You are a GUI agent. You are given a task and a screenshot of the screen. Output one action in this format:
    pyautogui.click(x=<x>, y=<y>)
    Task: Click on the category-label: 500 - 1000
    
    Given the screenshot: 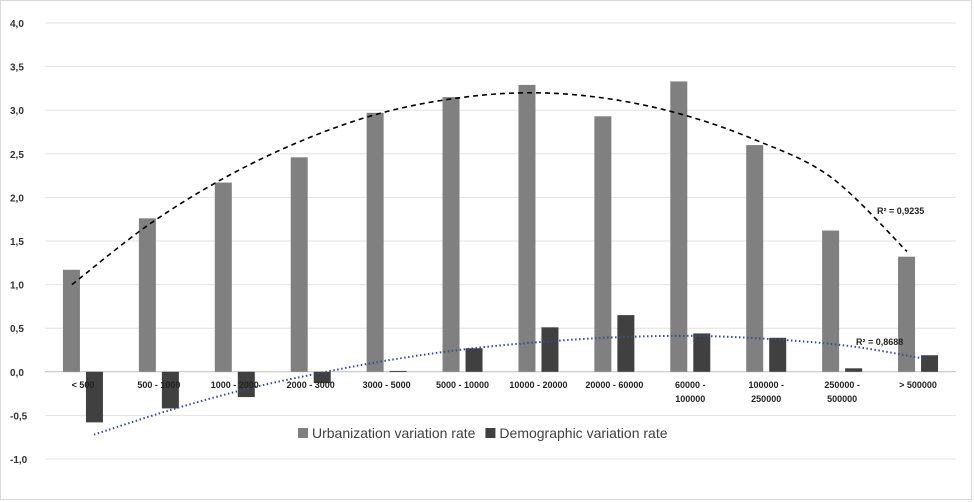 What is the action you would take?
    pyautogui.click(x=158, y=385)
    